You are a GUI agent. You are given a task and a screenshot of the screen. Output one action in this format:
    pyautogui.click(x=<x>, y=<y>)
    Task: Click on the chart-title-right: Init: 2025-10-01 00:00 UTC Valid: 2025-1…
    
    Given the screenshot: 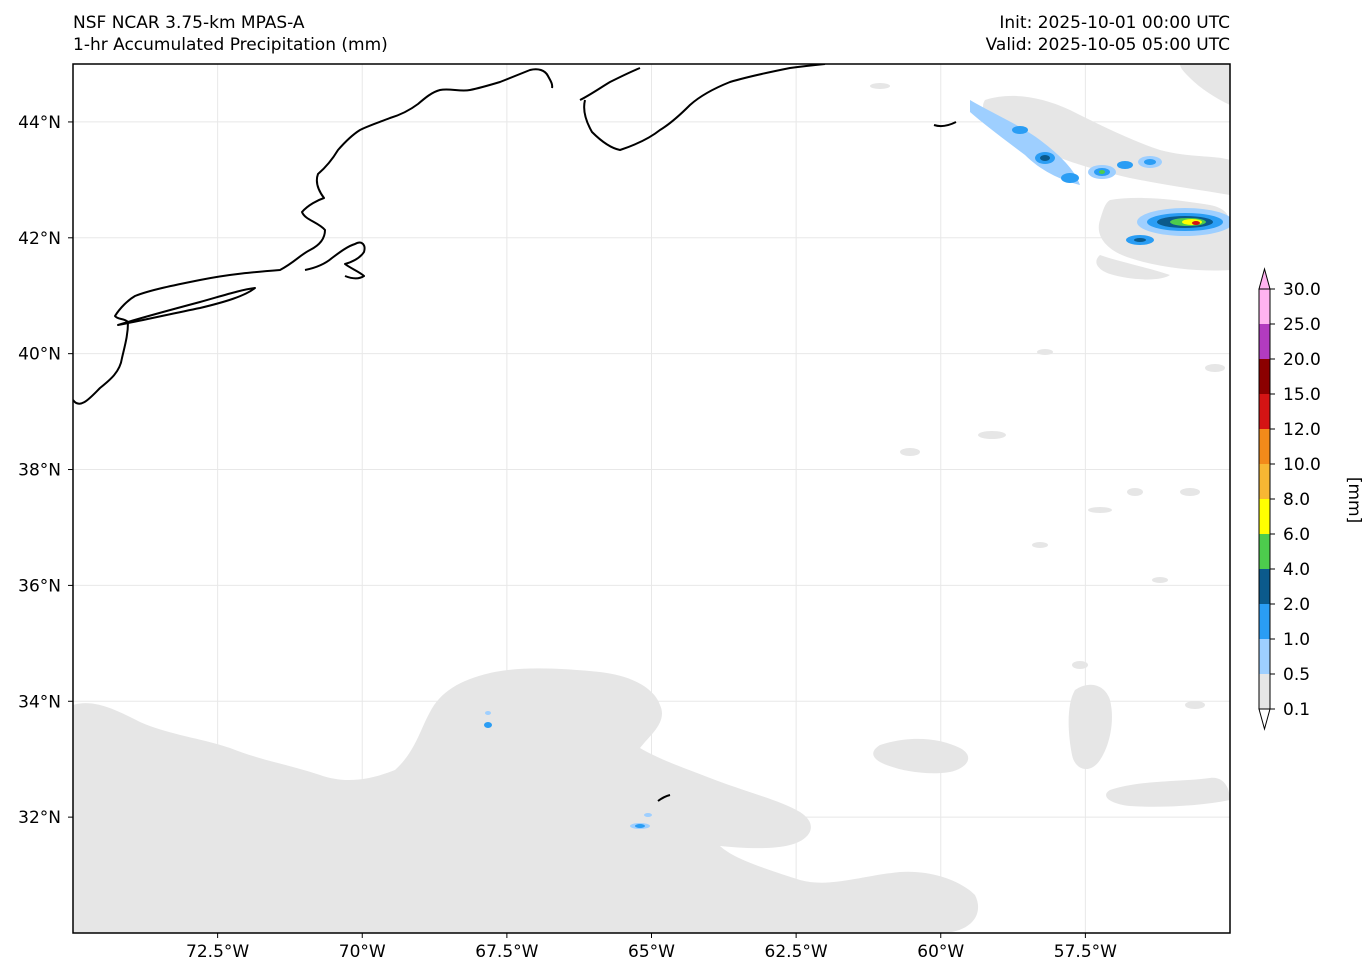 What is the action you would take?
    pyautogui.click(x=1108, y=34)
    